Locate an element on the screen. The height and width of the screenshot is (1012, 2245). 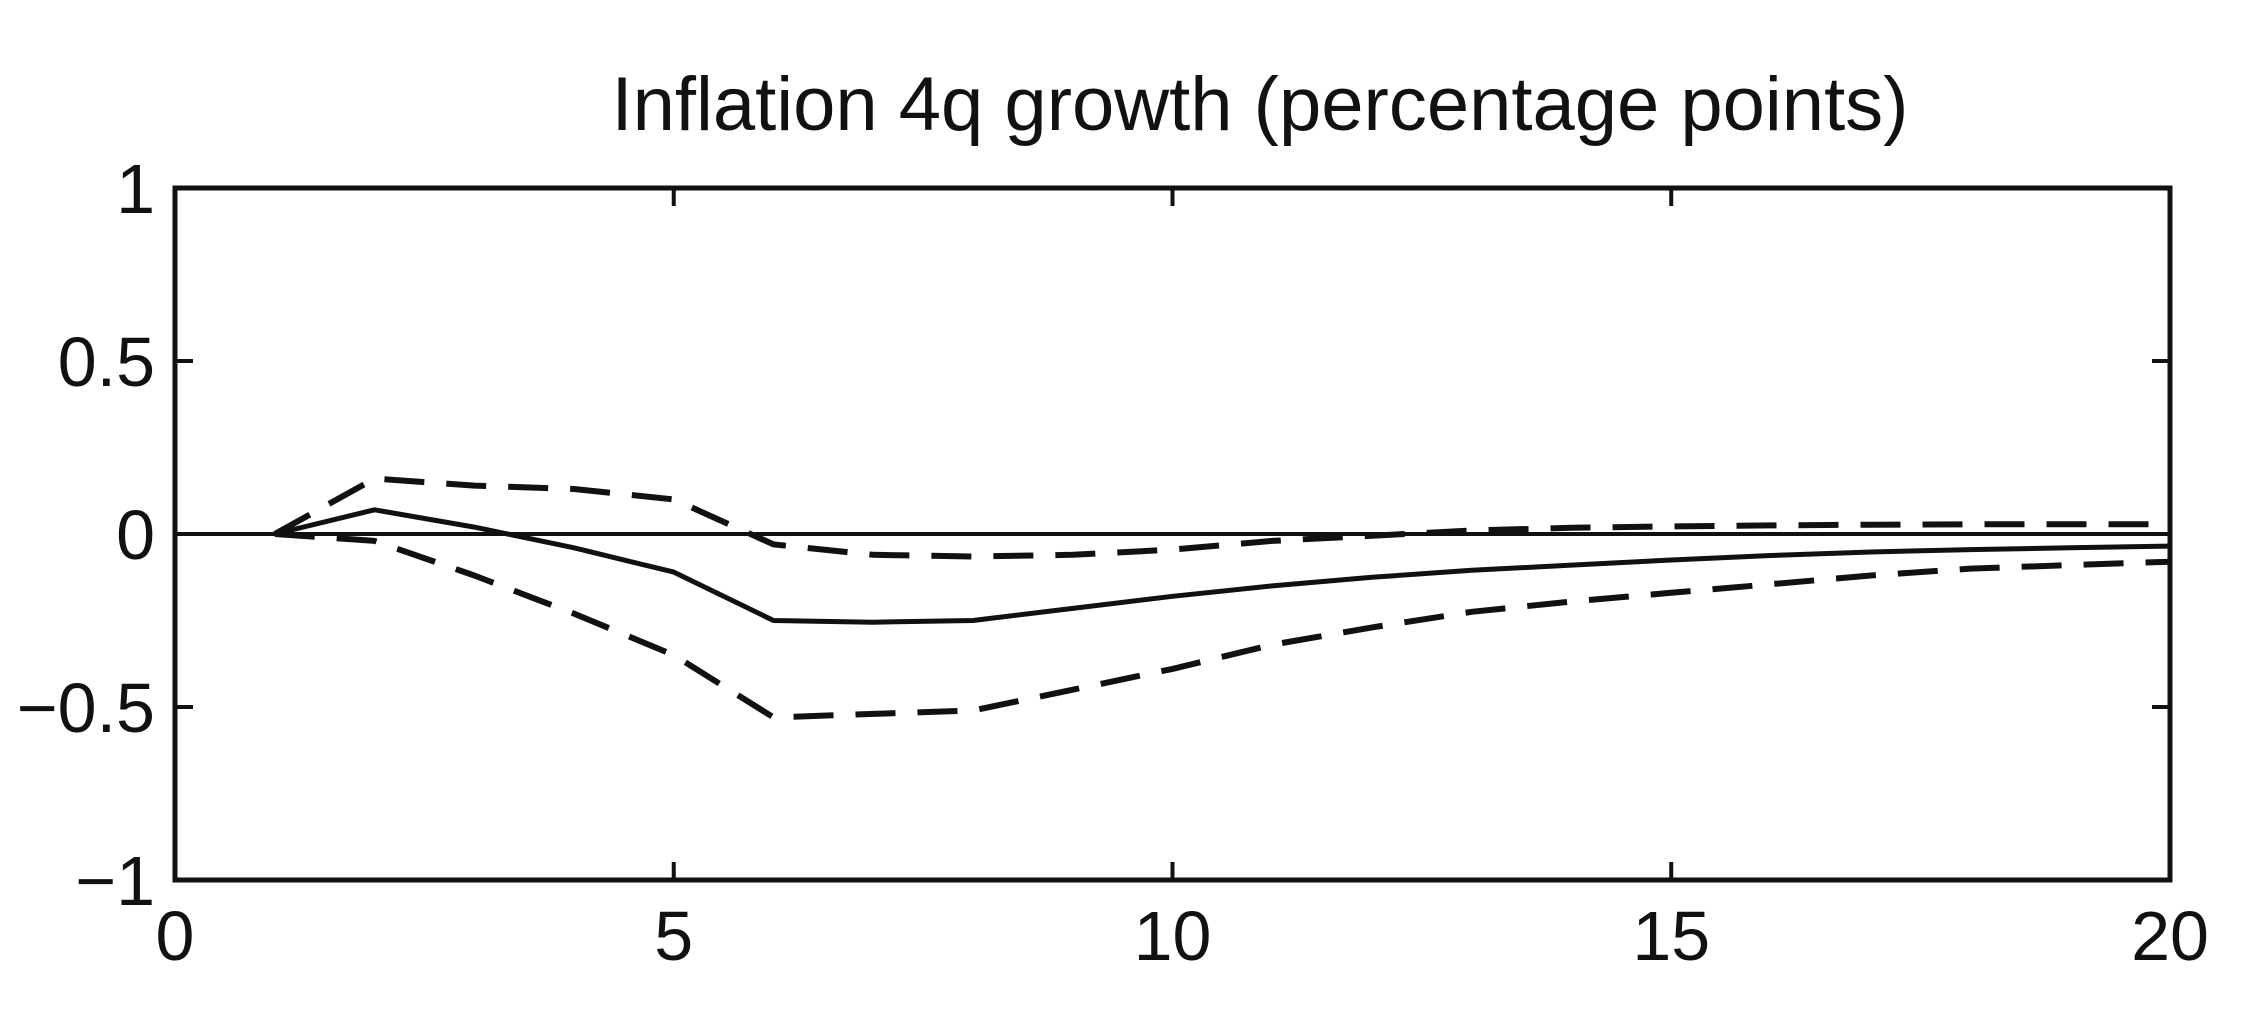
y-tick-label: −1 is located at coordinates (115, 881).